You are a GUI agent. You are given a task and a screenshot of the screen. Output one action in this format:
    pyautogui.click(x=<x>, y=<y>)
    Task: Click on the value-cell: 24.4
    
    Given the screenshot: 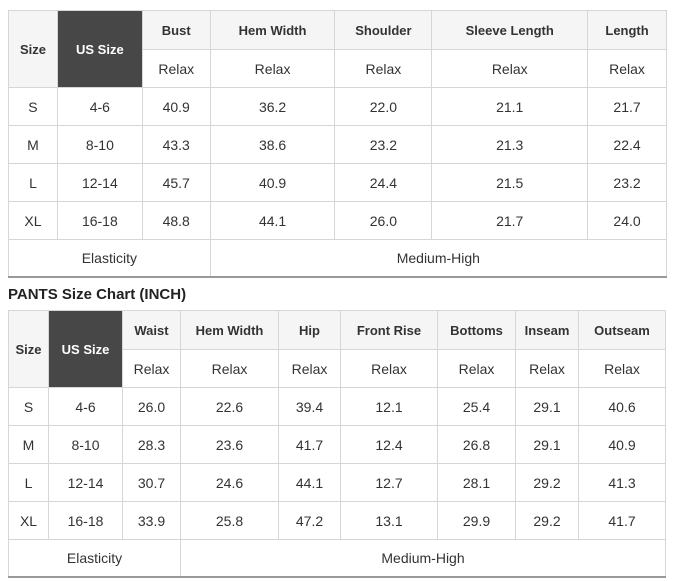 What is the action you would take?
    pyautogui.click(x=383, y=182)
    